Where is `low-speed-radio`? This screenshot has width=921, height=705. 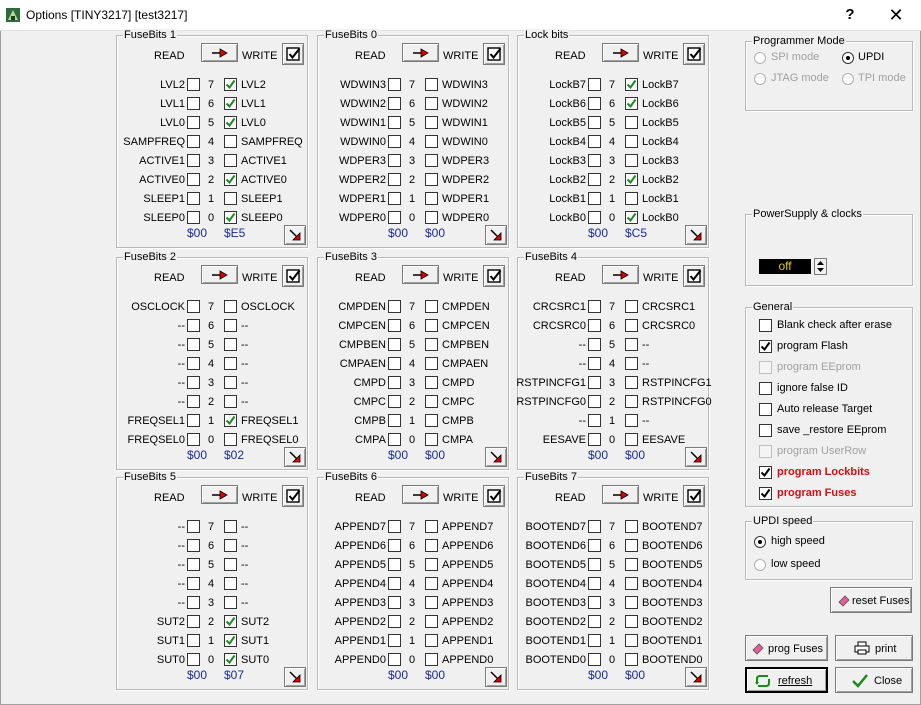
low-speed-radio is located at coordinates (760, 565).